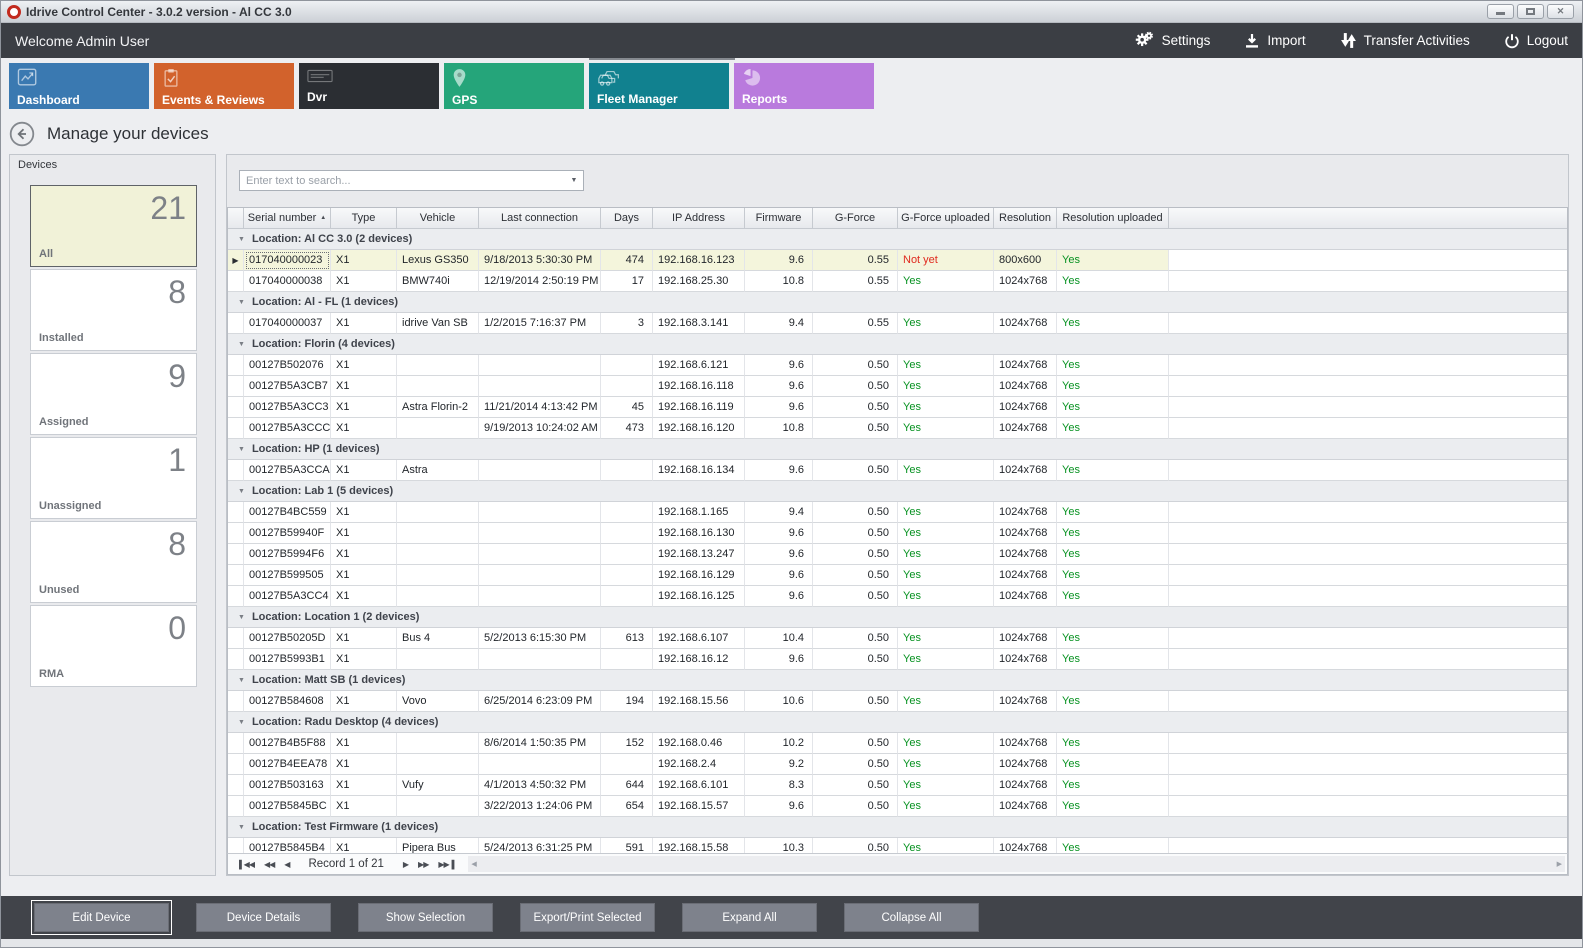 Image resolution: width=1583 pixels, height=948 pixels. What do you see at coordinates (514, 86) in the screenshot?
I see `tab-gps: GPS` at bounding box center [514, 86].